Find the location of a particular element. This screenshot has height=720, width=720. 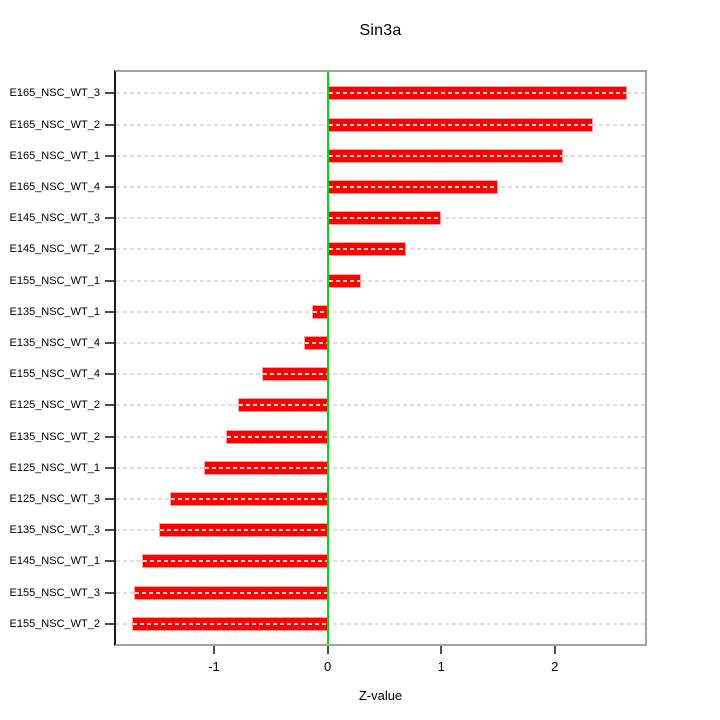

x-axis-title: Z-value is located at coordinates (380, 695).